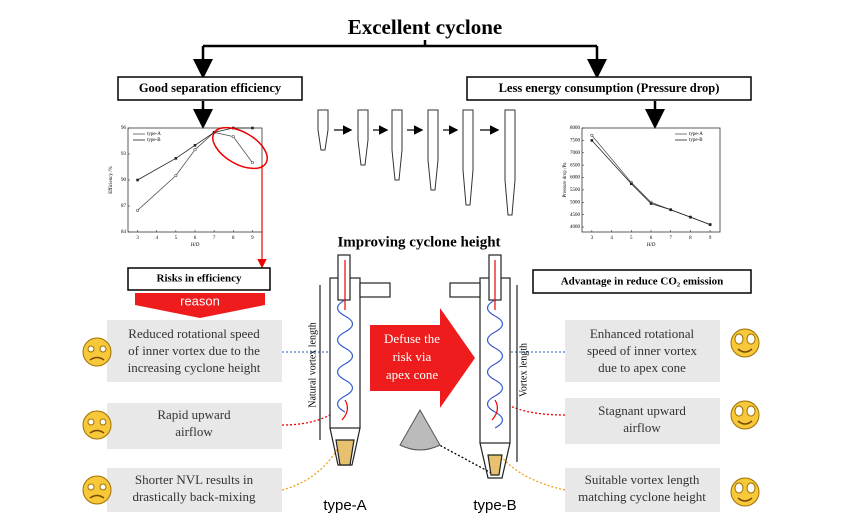 The height and width of the screenshot is (531, 867). Describe the element at coordinates (416, 162) in the screenshot. I see `cyclone-sequence` at that location.